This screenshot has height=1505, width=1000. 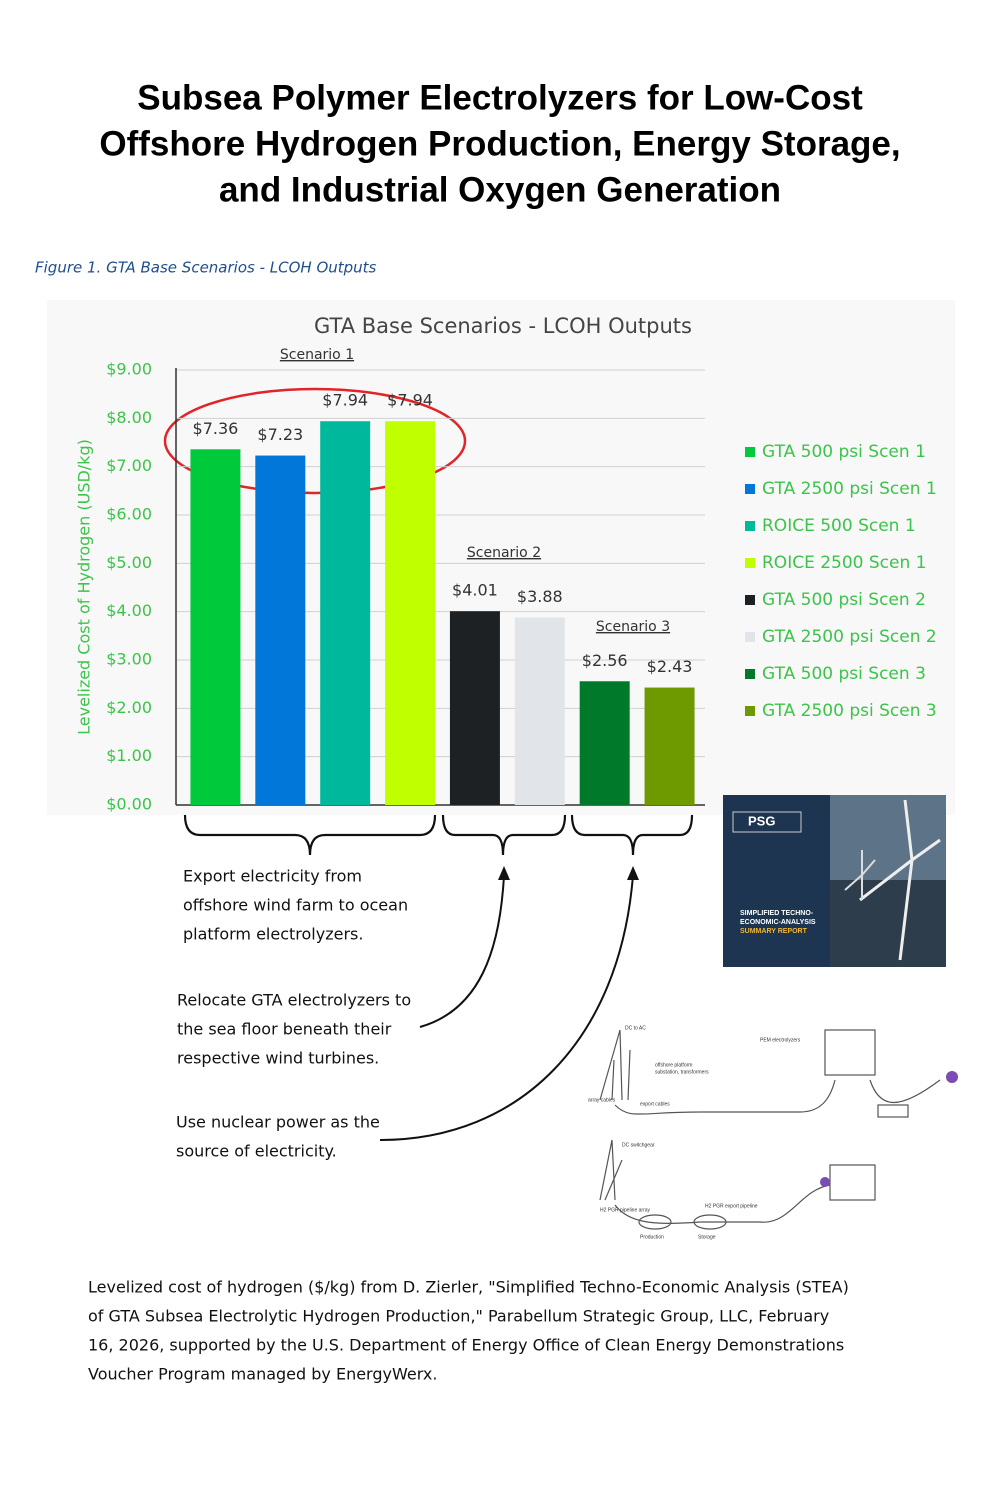 I want to click on brackets, so click(x=438, y=835).